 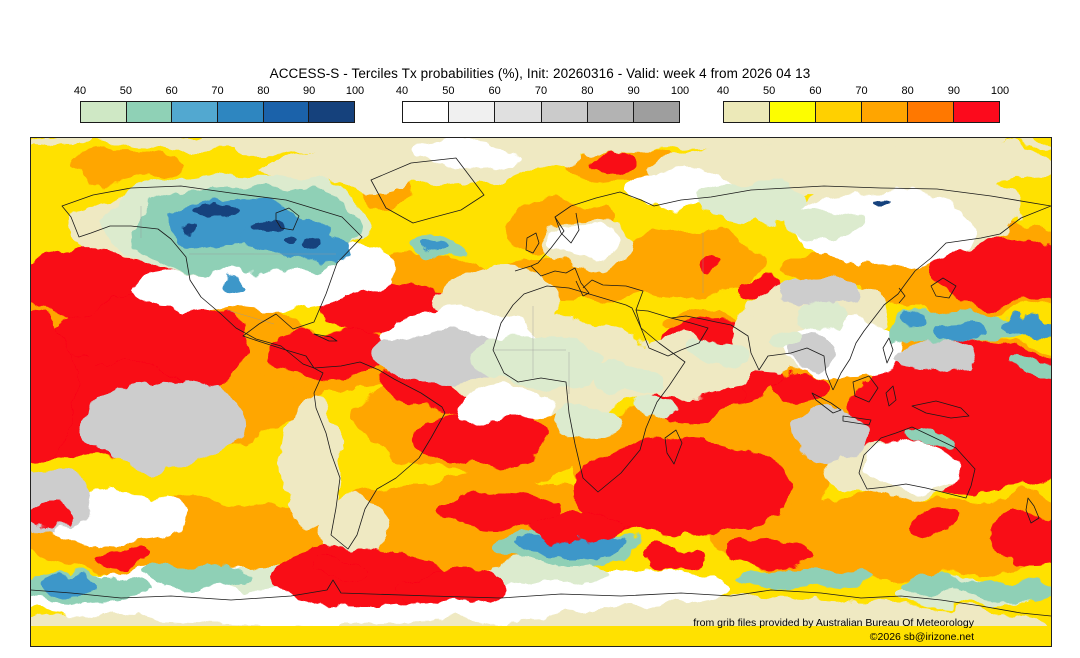 What do you see at coordinates (921, 637) in the screenshot?
I see `attribution-copyright: ©2026 sb@irizone.net` at bounding box center [921, 637].